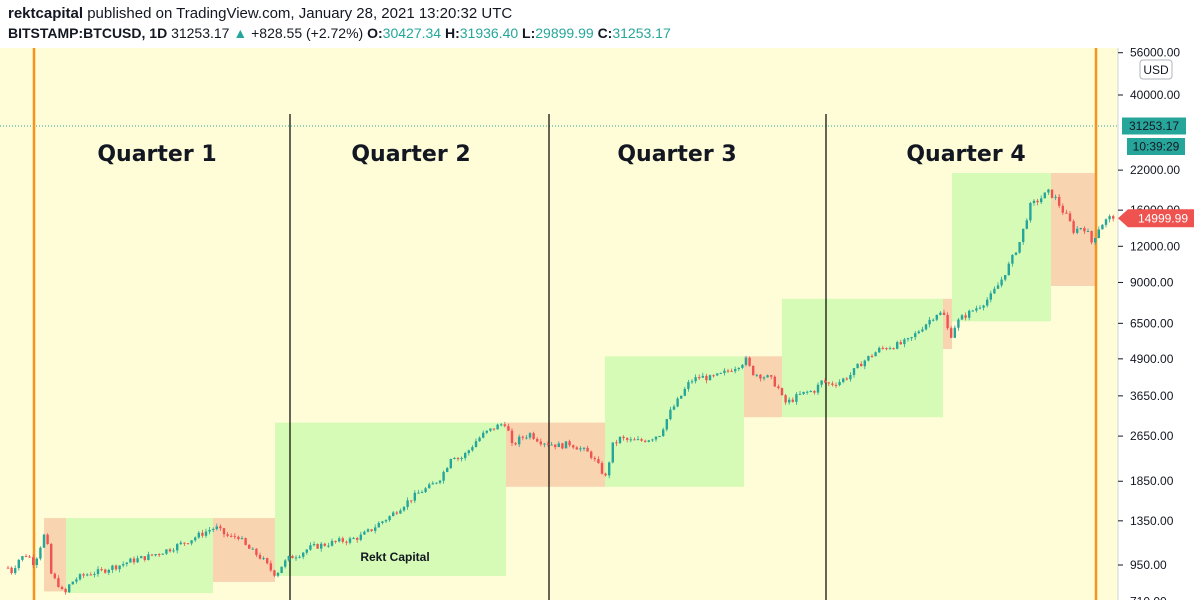 Image resolution: width=1200 pixels, height=600 pixels. I want to click on currency-badge: USD, so click(1156, 69).